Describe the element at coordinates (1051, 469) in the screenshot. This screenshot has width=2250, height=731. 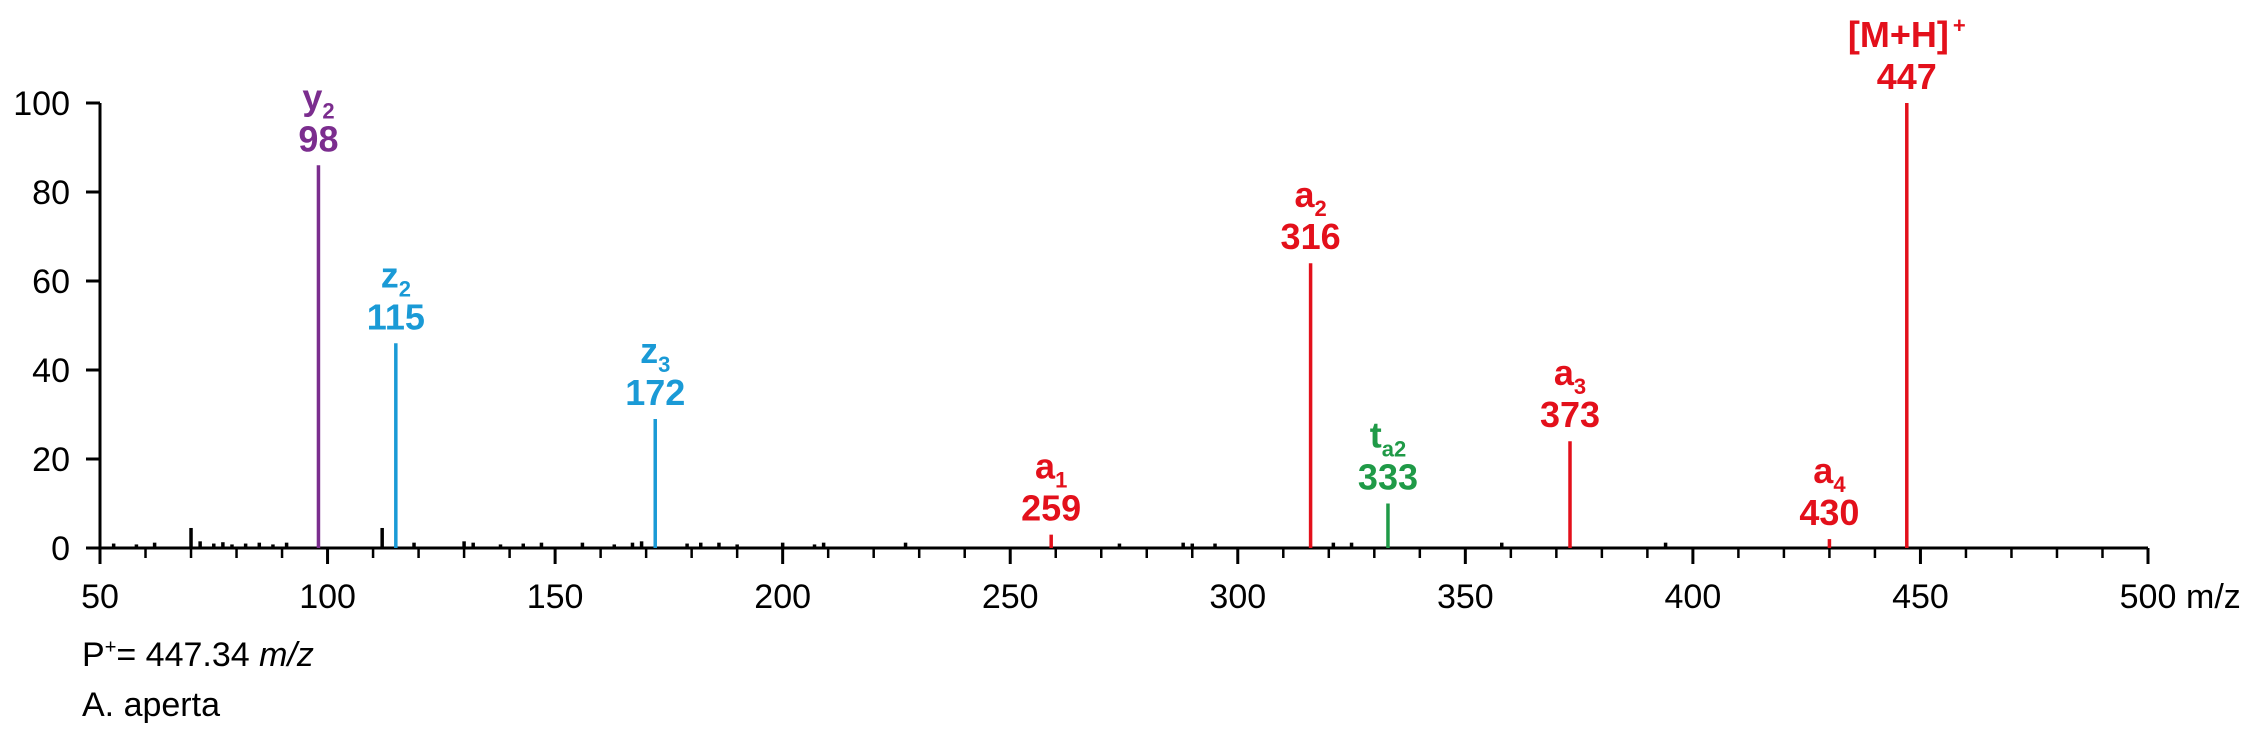
I see `peak-ion-label: a1` at that location.